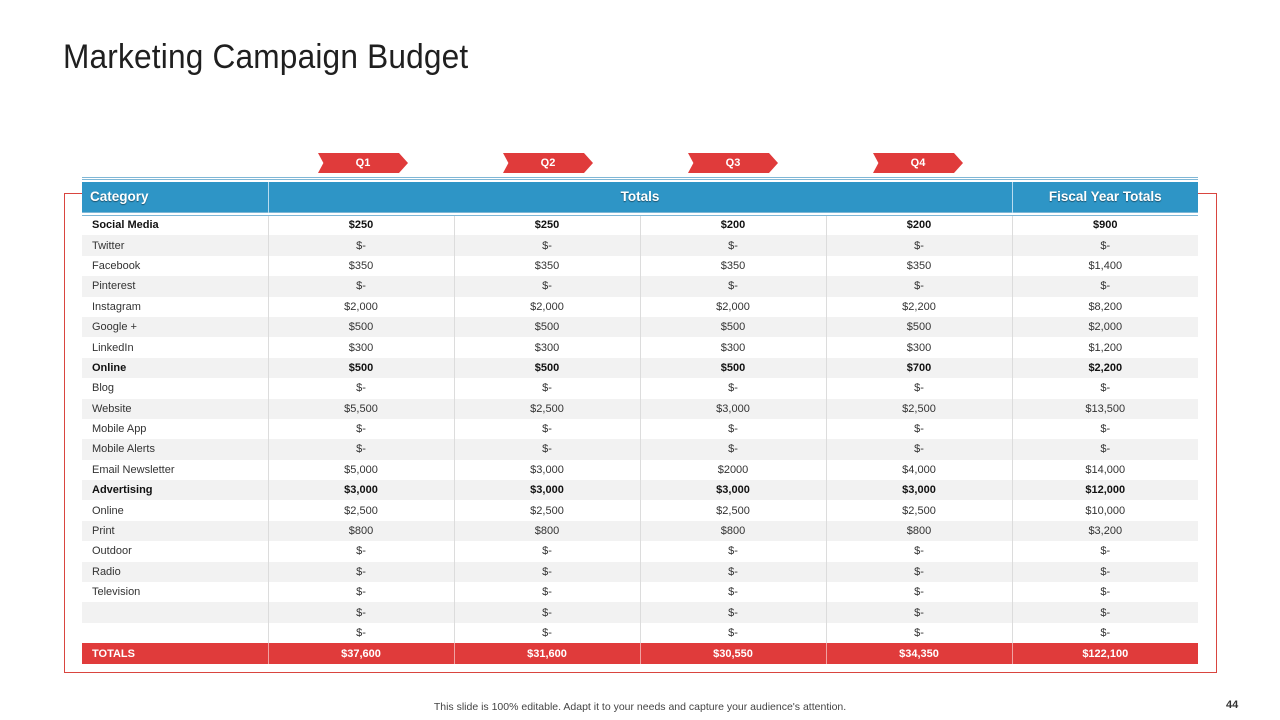  Describe the element at coordinates (919, 510) in the screenshot. I see `row-q4-value: $2,500` at that location.